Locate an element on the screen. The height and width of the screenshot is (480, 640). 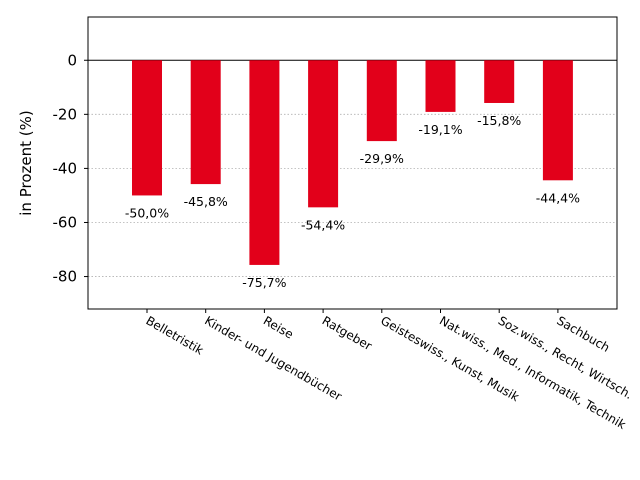
y-tick-label: -80 is located at coordinates (65, 277).